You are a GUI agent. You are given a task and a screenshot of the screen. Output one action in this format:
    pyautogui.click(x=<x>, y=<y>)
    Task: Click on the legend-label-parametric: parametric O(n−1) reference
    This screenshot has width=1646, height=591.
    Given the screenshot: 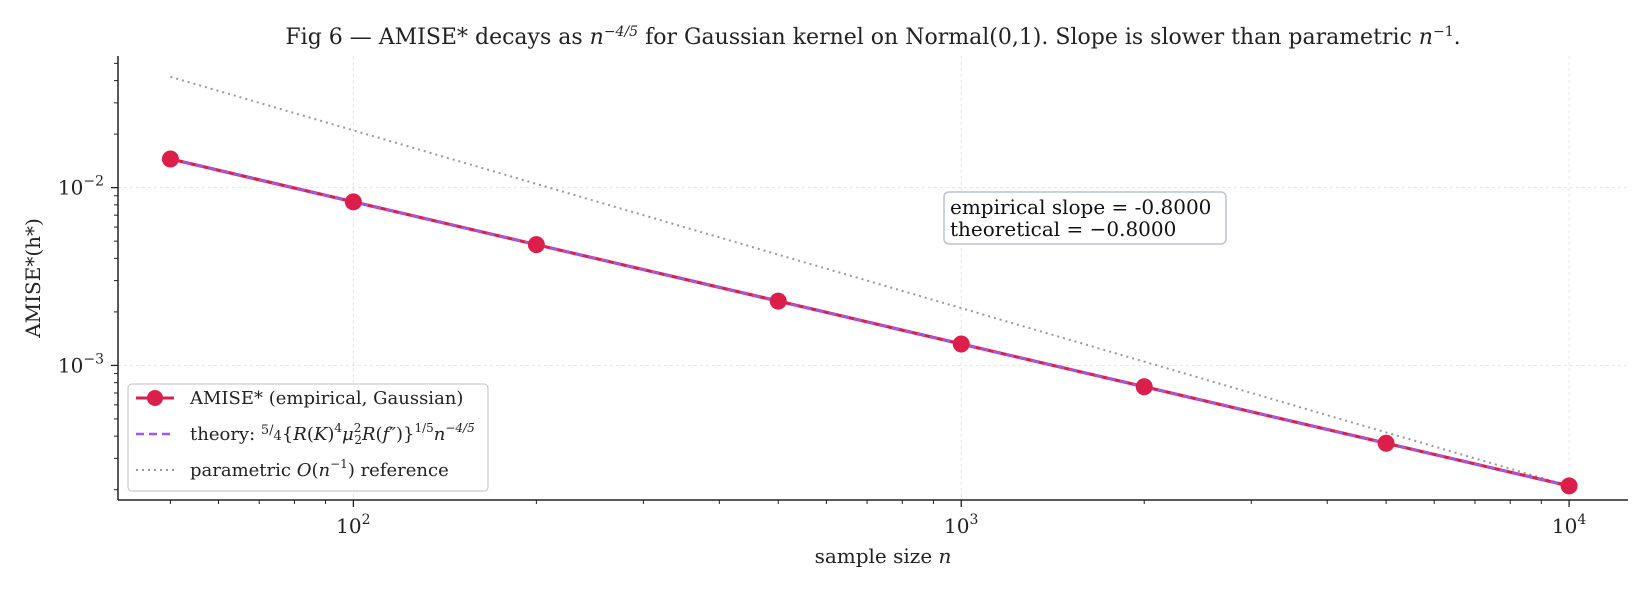 What is the action you would take?
    pyautogui.click(x=319, y=469)
    